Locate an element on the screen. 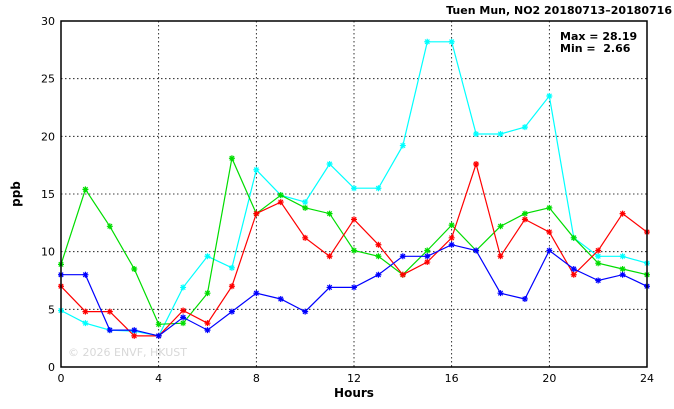  y-tick-label: 20 is located at coordinates (48, 136).